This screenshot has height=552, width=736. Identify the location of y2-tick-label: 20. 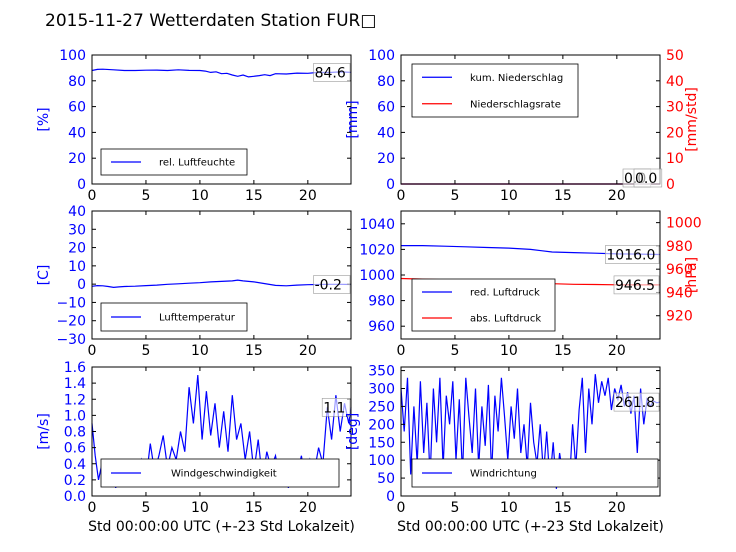
(675, 133).